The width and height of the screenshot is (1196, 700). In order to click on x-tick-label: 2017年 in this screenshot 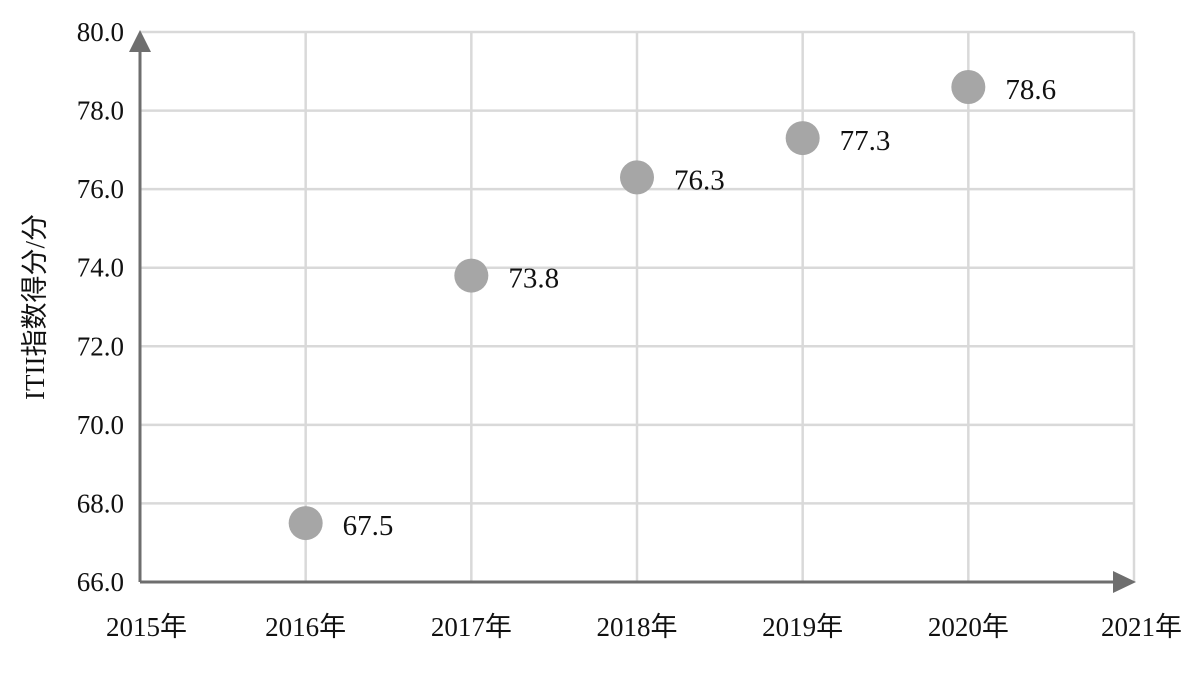, I will do `click(471, 627)`.